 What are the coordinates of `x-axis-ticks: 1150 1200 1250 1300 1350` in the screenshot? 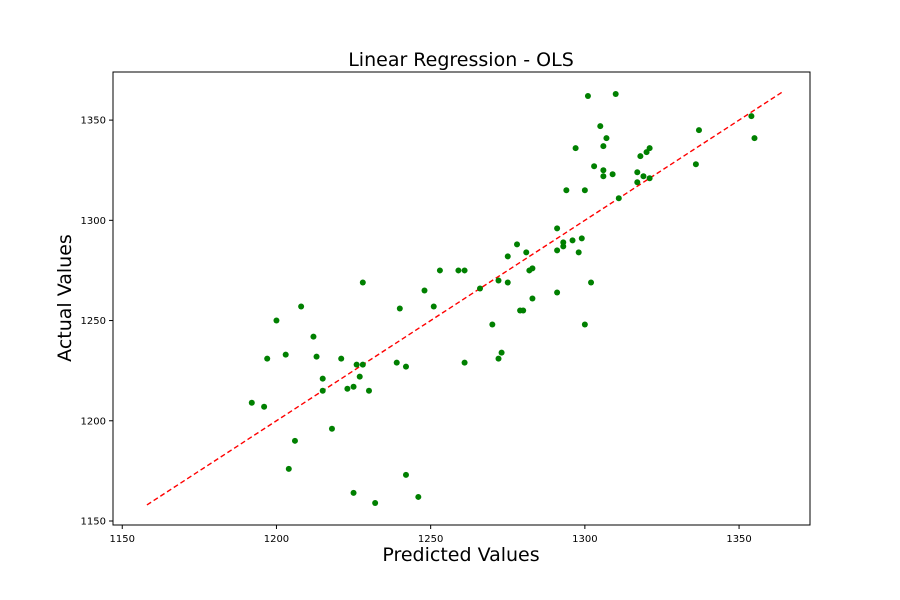 It's located at (431, 535).